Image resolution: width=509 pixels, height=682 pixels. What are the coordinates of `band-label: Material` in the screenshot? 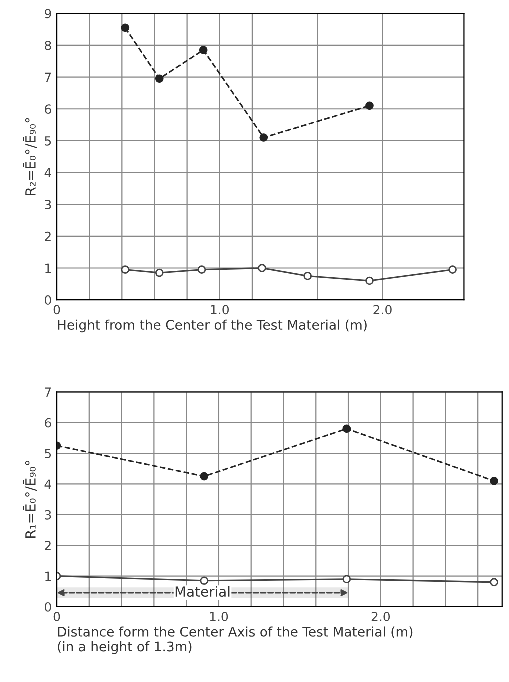 It's located at (203, 592).